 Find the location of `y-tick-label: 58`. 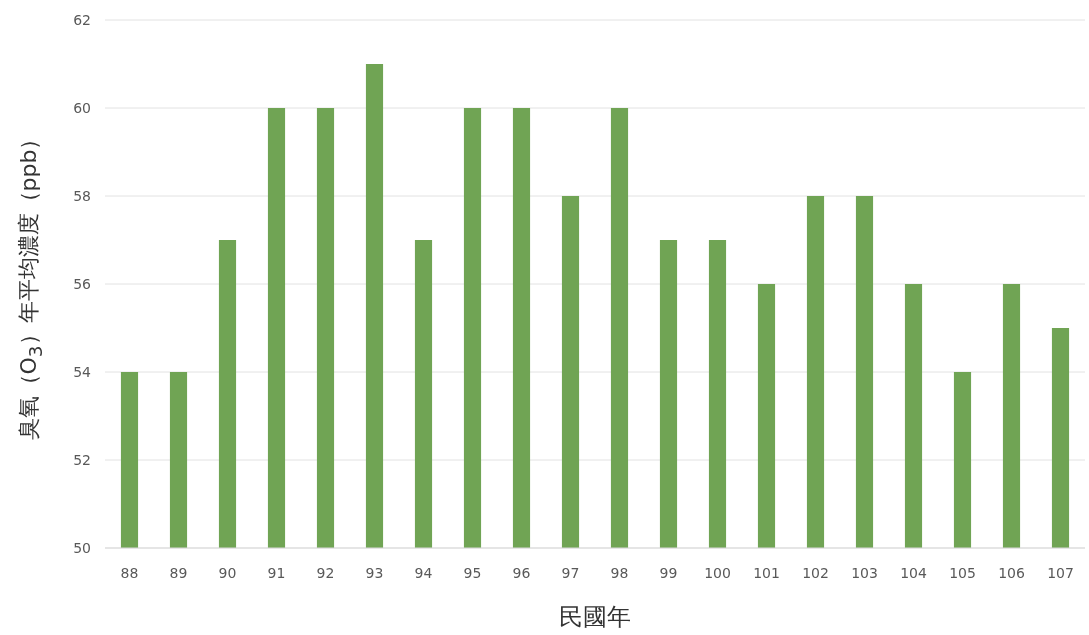

y-tick-label: 58 is located at coordinates (82, 196).